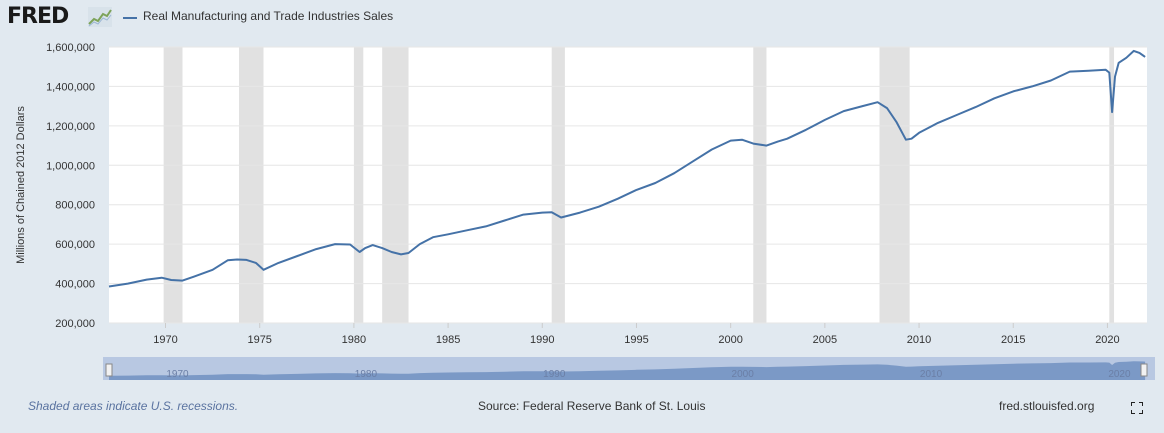 The width and height of the screenshot is (1164, 433). Describe the element at coordinates (354, 340) in the screenshot. I see `x-tick-label: 1980` at that location.